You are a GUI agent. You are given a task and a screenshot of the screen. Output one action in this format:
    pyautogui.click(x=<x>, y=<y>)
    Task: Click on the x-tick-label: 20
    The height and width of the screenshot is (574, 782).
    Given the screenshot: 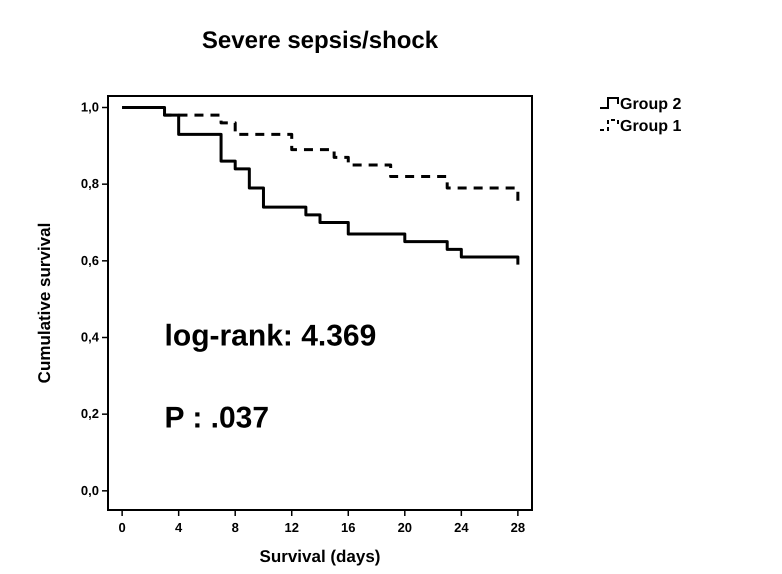 What is the action you would take?
    pyautogui.click(x=405, y=527)
    